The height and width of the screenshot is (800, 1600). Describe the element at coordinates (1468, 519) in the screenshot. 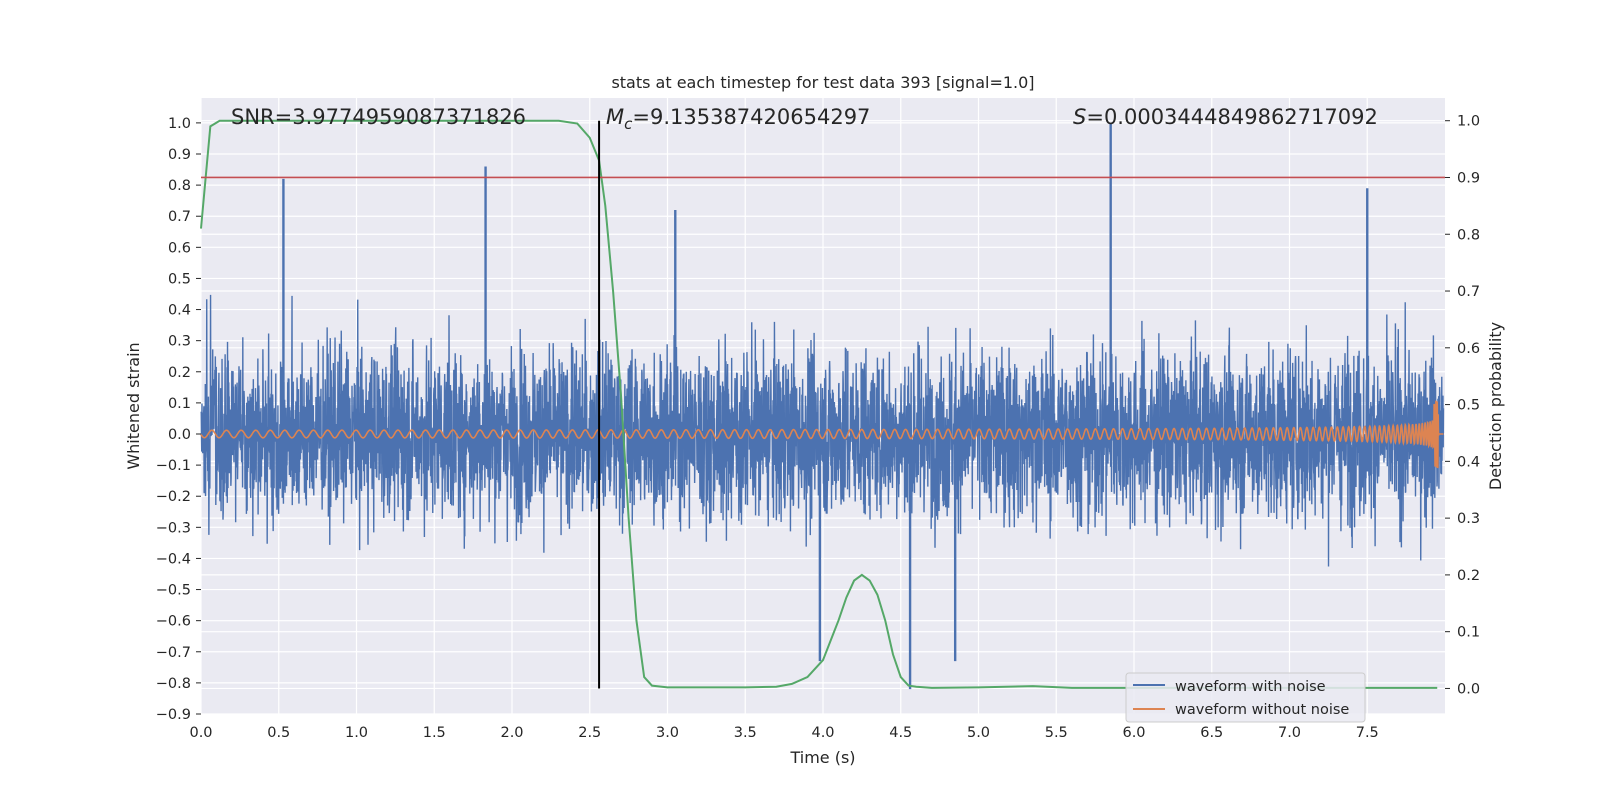

I see `y2-tick-label: 0.3` at that location.